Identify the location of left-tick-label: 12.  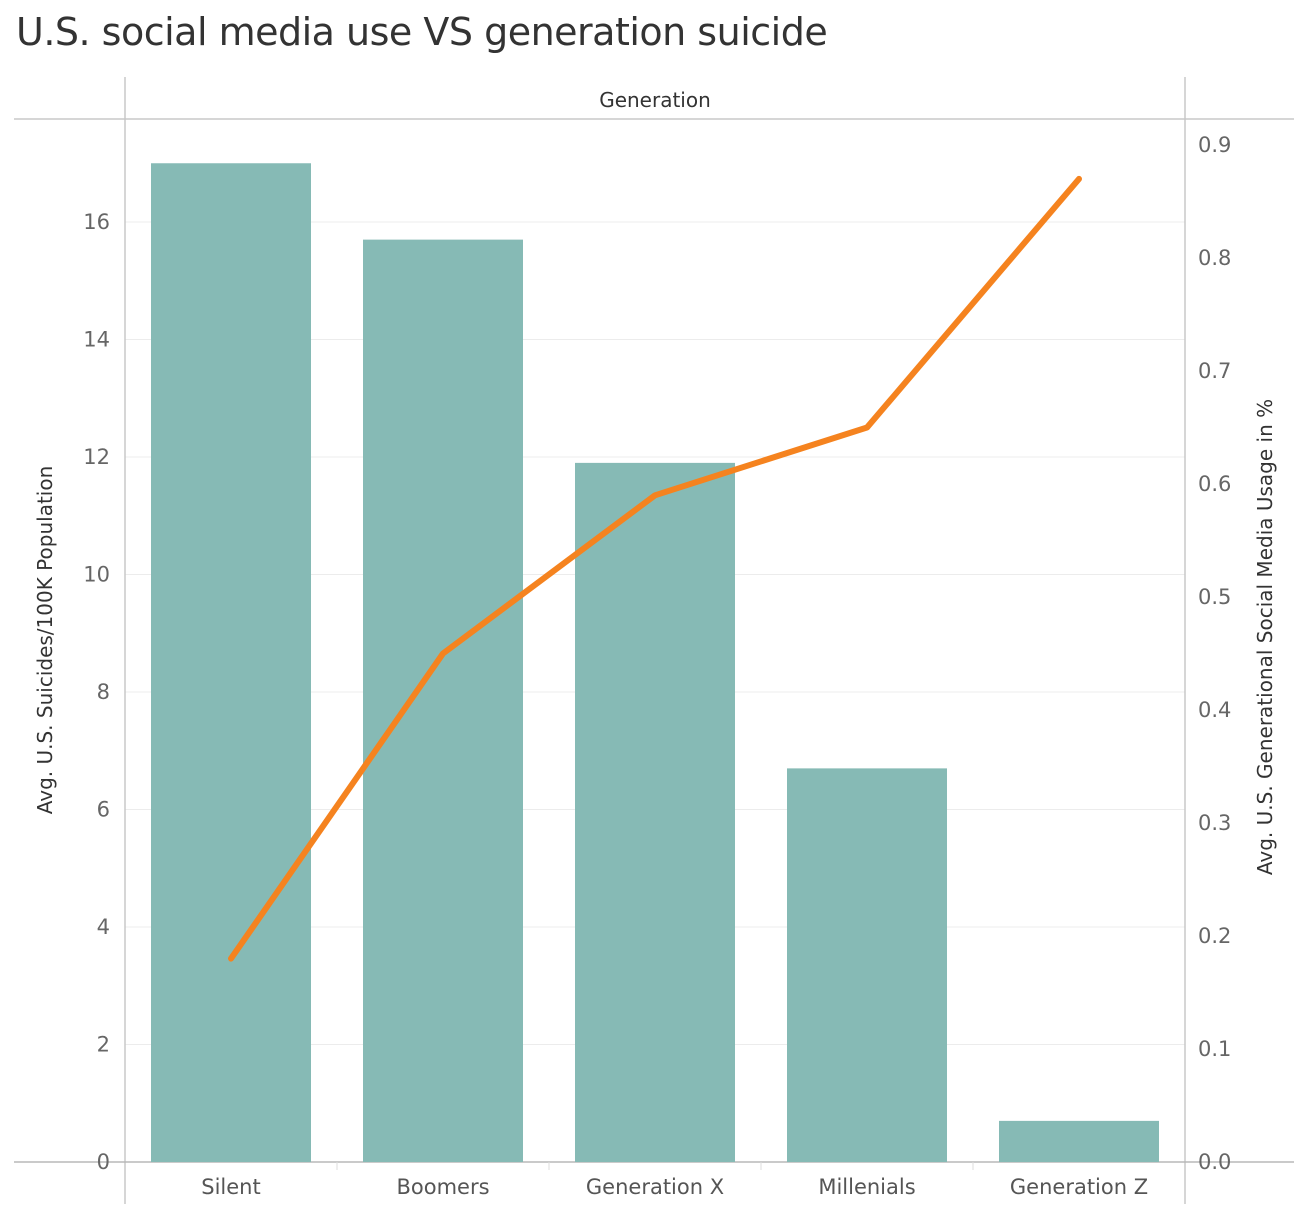
(96, 457).